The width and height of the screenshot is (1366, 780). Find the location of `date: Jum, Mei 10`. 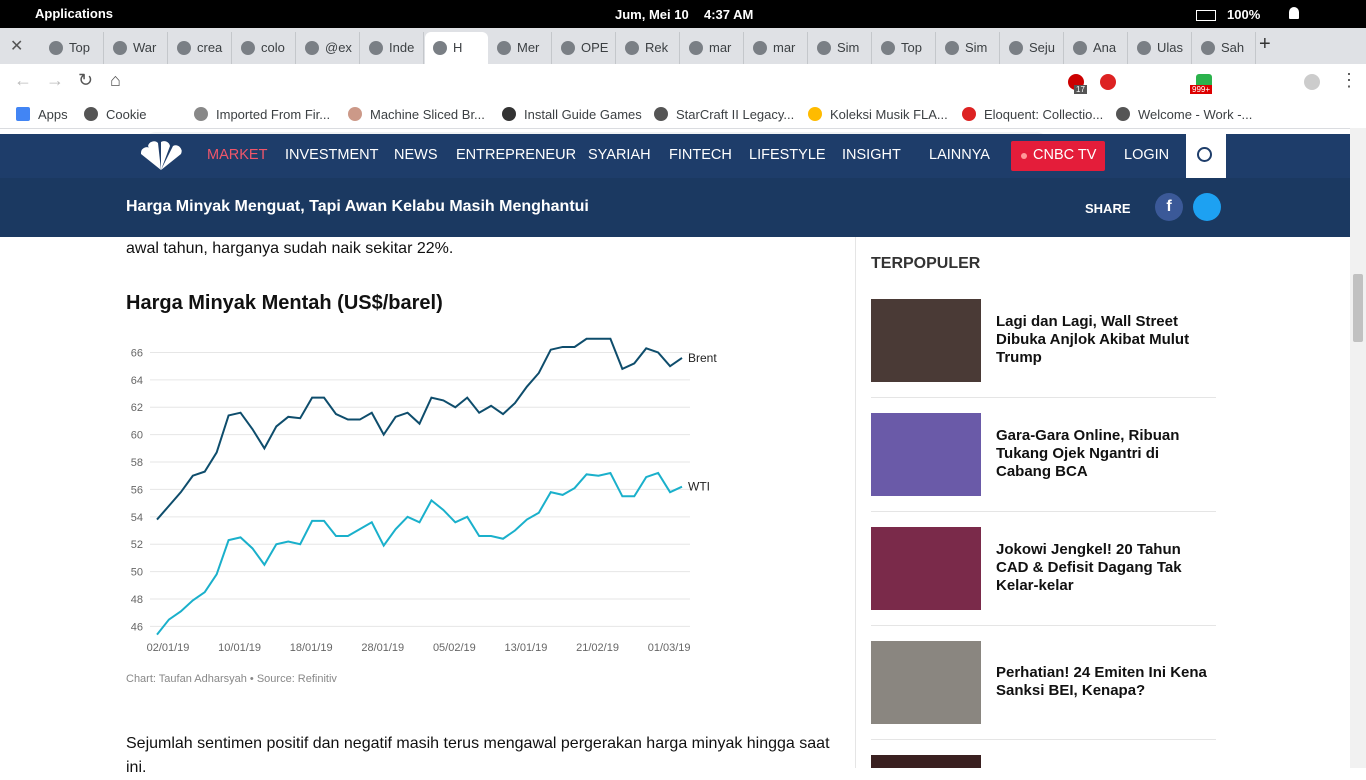

date: Jum, Mei 10 is located at coordinates (652, 14).